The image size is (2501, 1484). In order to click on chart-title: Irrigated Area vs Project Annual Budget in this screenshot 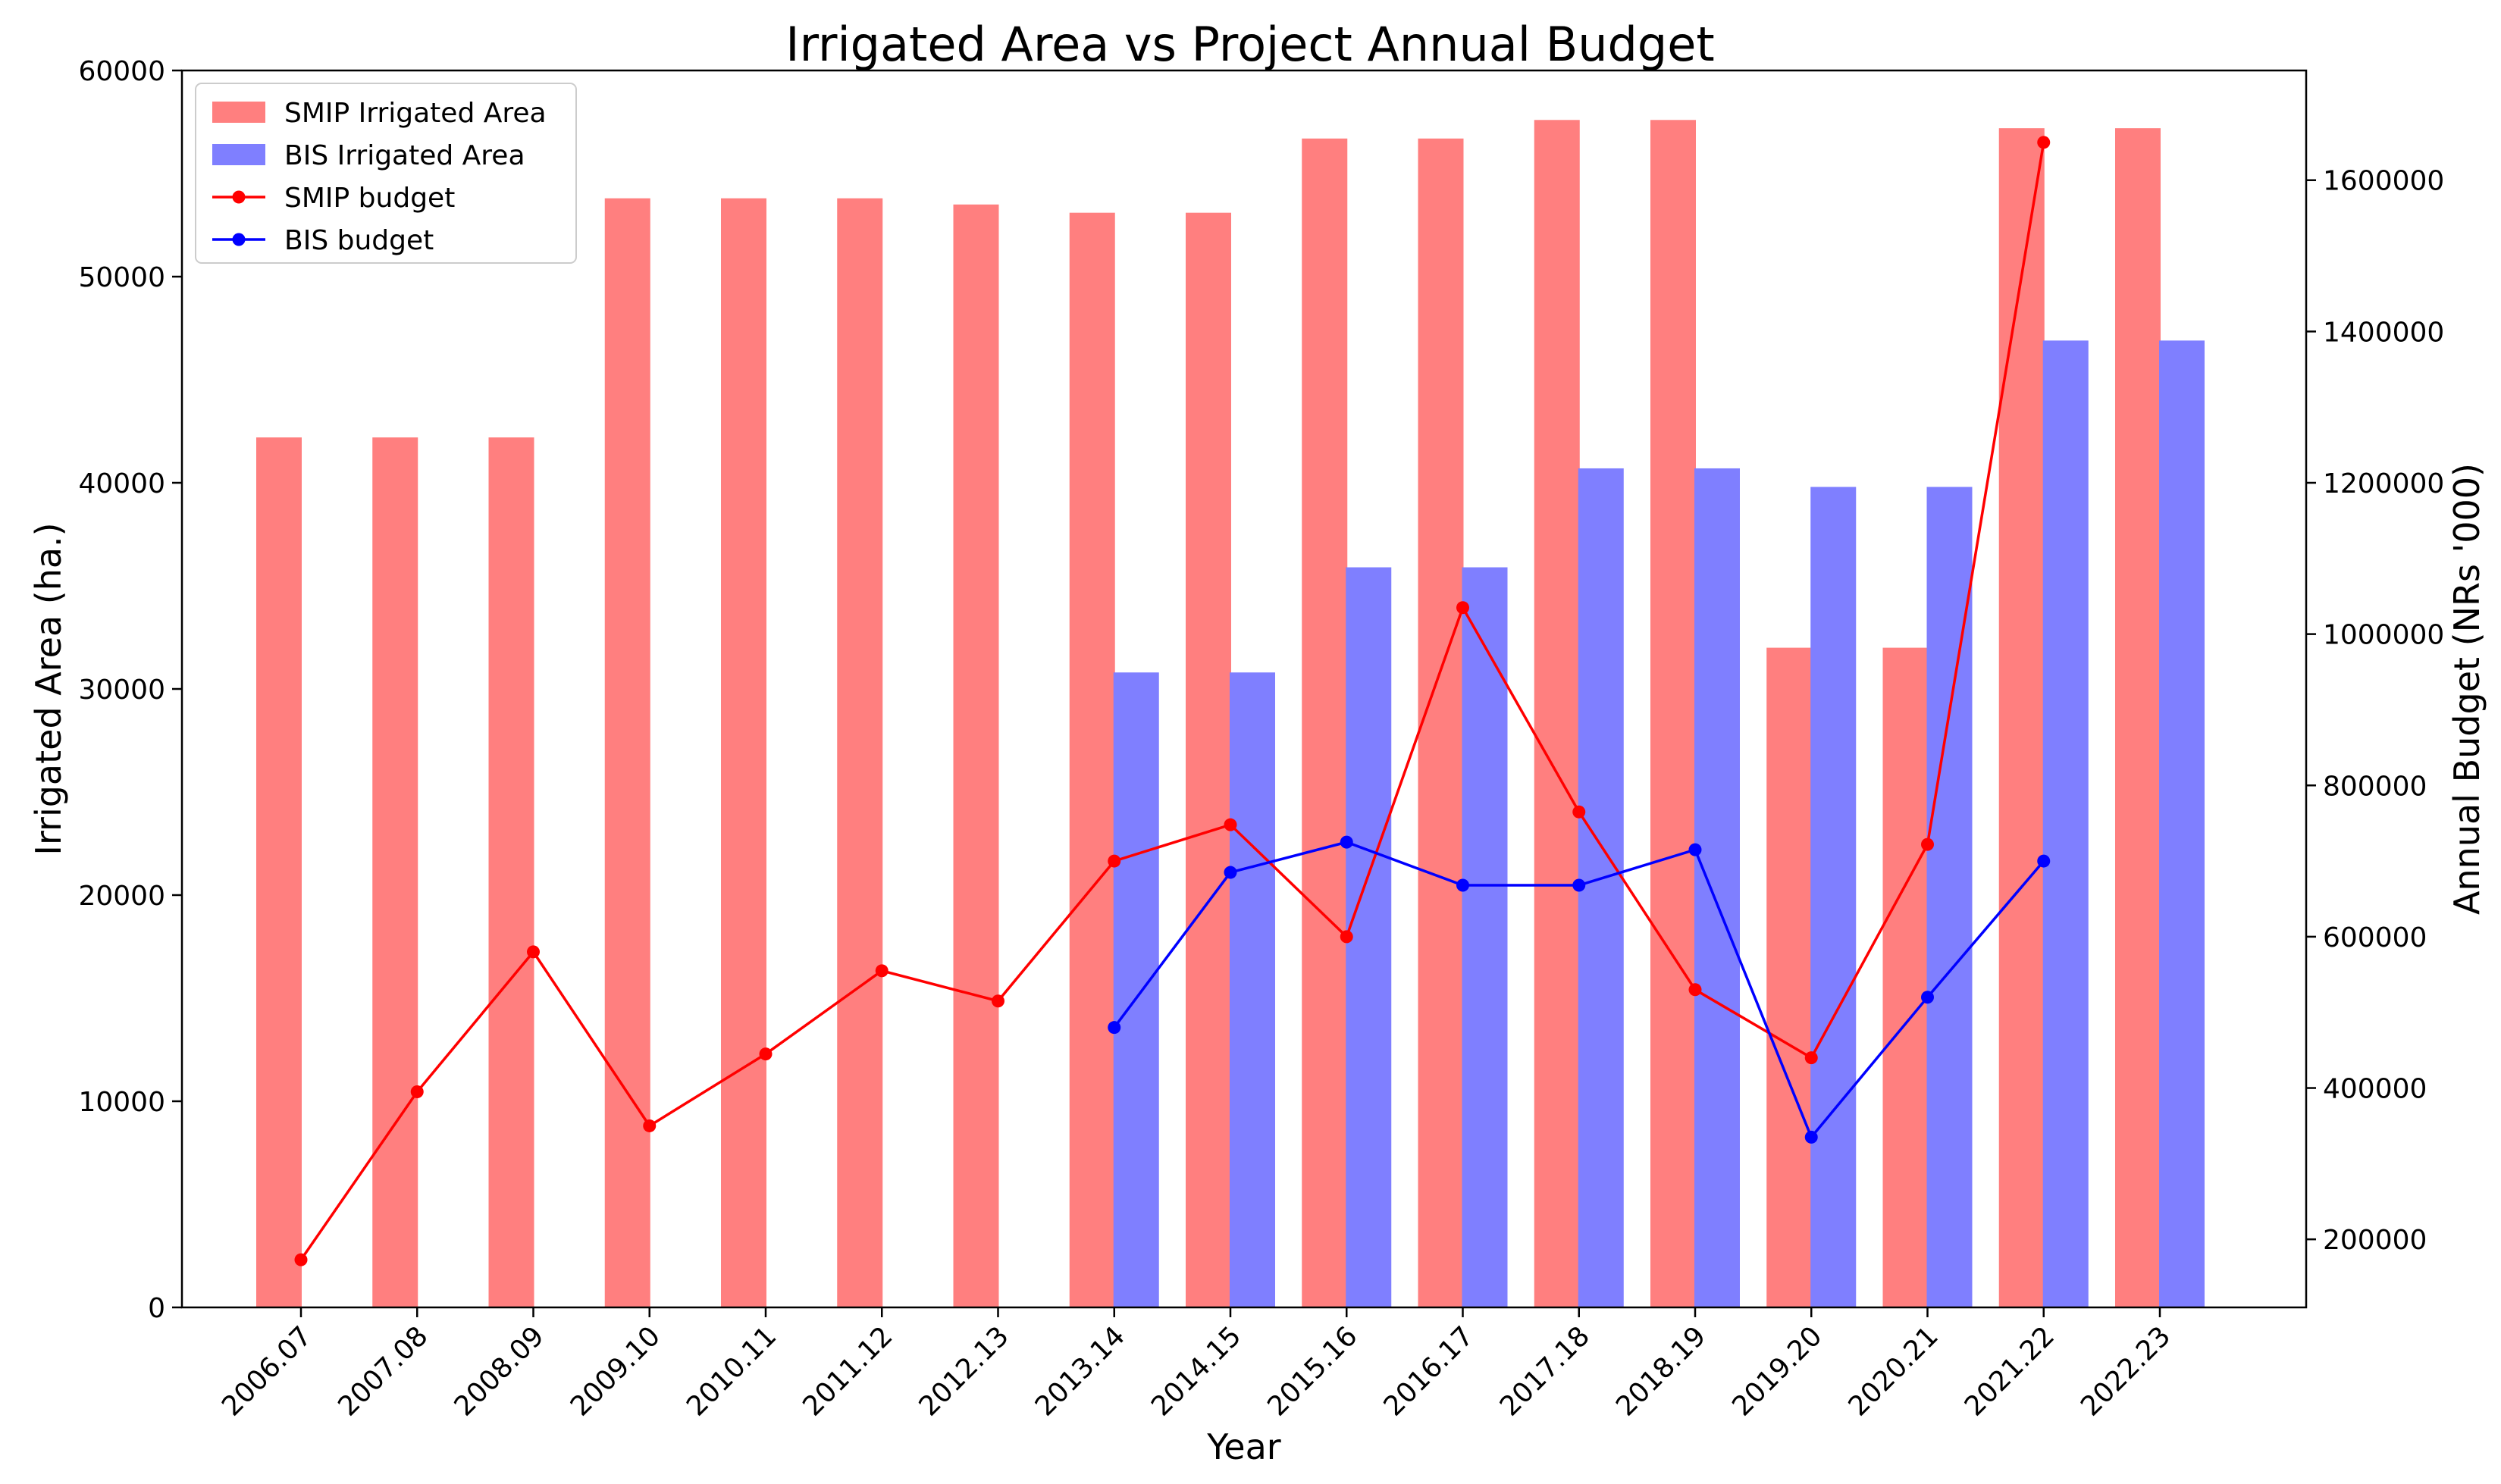, I will do `click(1249, 45)`.